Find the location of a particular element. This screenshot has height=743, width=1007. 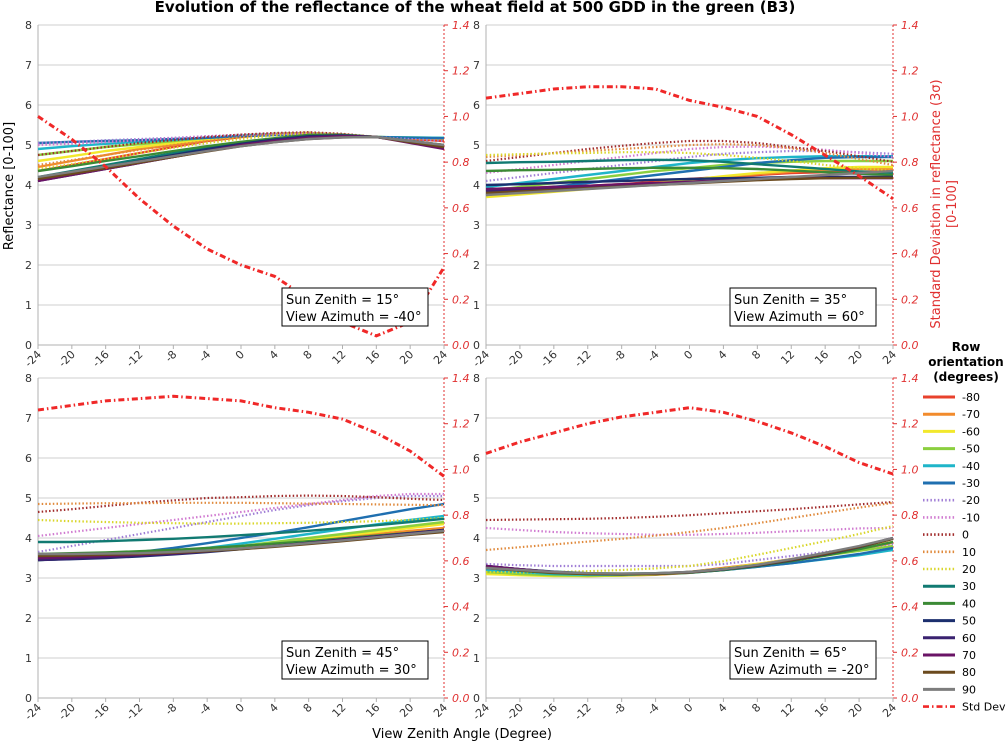

legend-label-60: 60 is located at coordinates (969, 638).